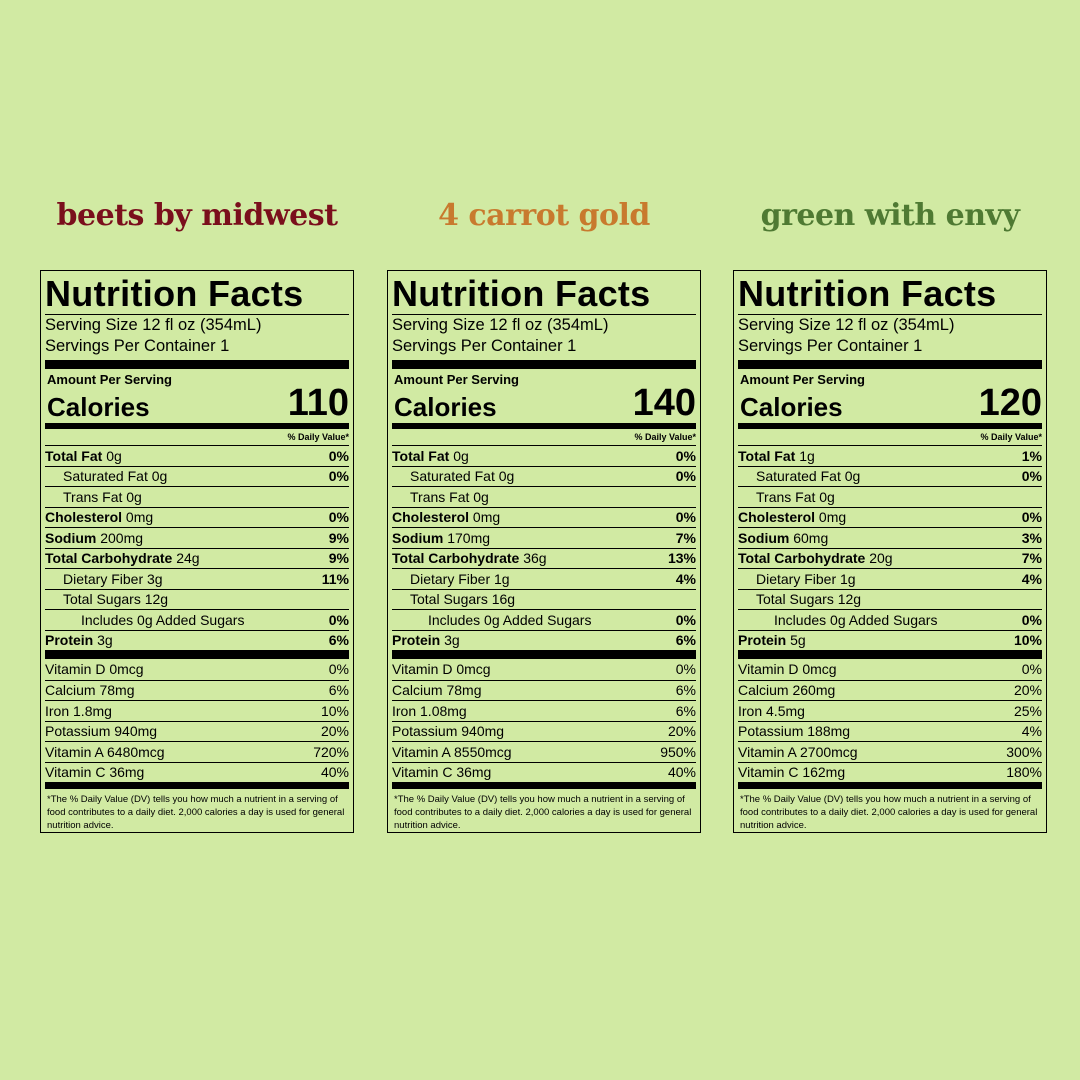 Image resolution: width=1080 pixels, height=1080 pixels. I want to click on saturated-fat-row: Saturated Fat 0g 0%, so click(197, 476).